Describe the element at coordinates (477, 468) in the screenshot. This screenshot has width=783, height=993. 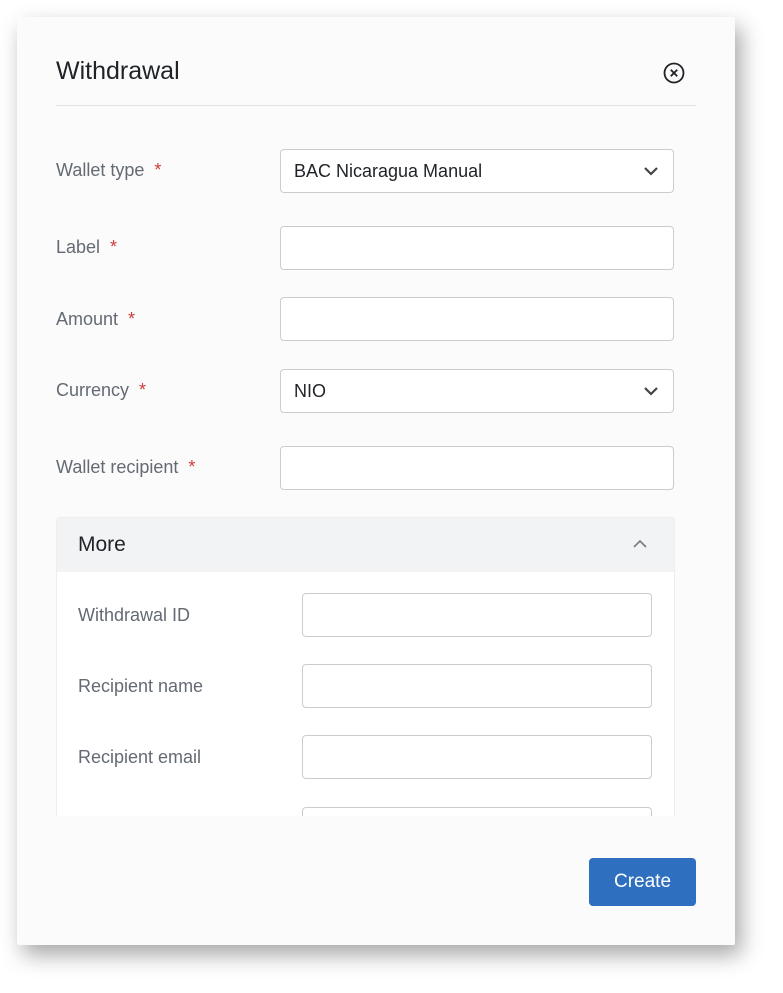
I see `wallet-recipient-input` at that location.